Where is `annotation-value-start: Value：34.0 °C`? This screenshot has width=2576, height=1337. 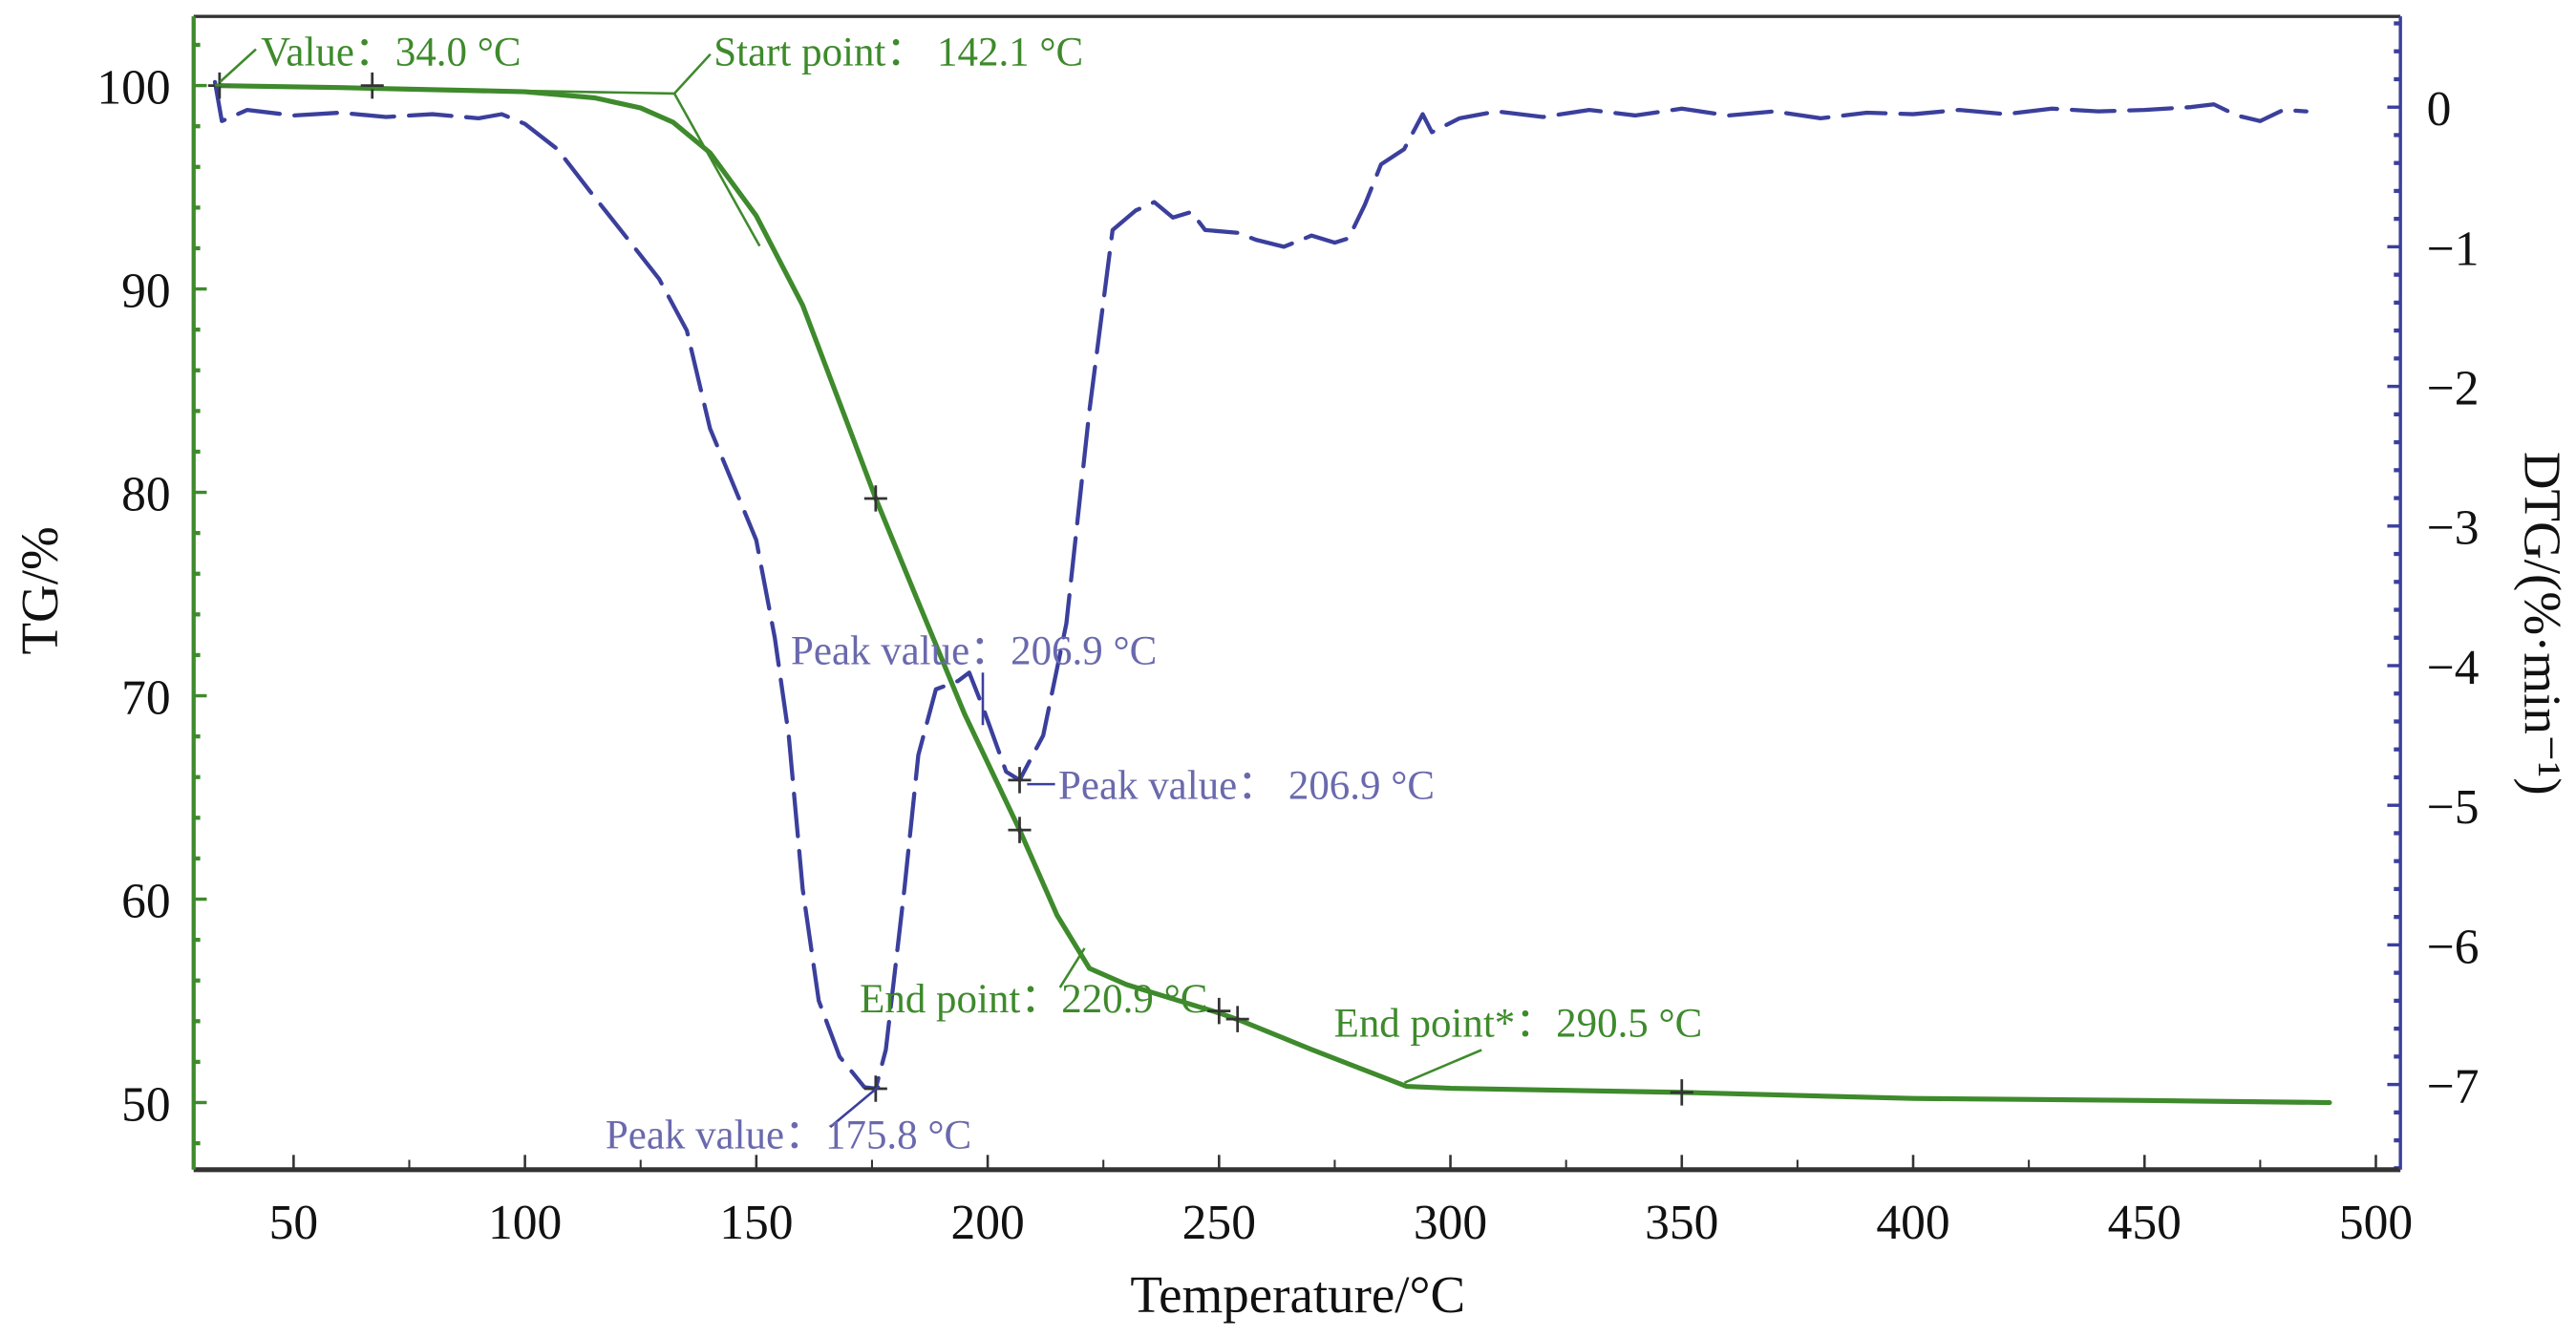 annotation-value-start: Value：34.0 °C is located at coordinates (391, 53).